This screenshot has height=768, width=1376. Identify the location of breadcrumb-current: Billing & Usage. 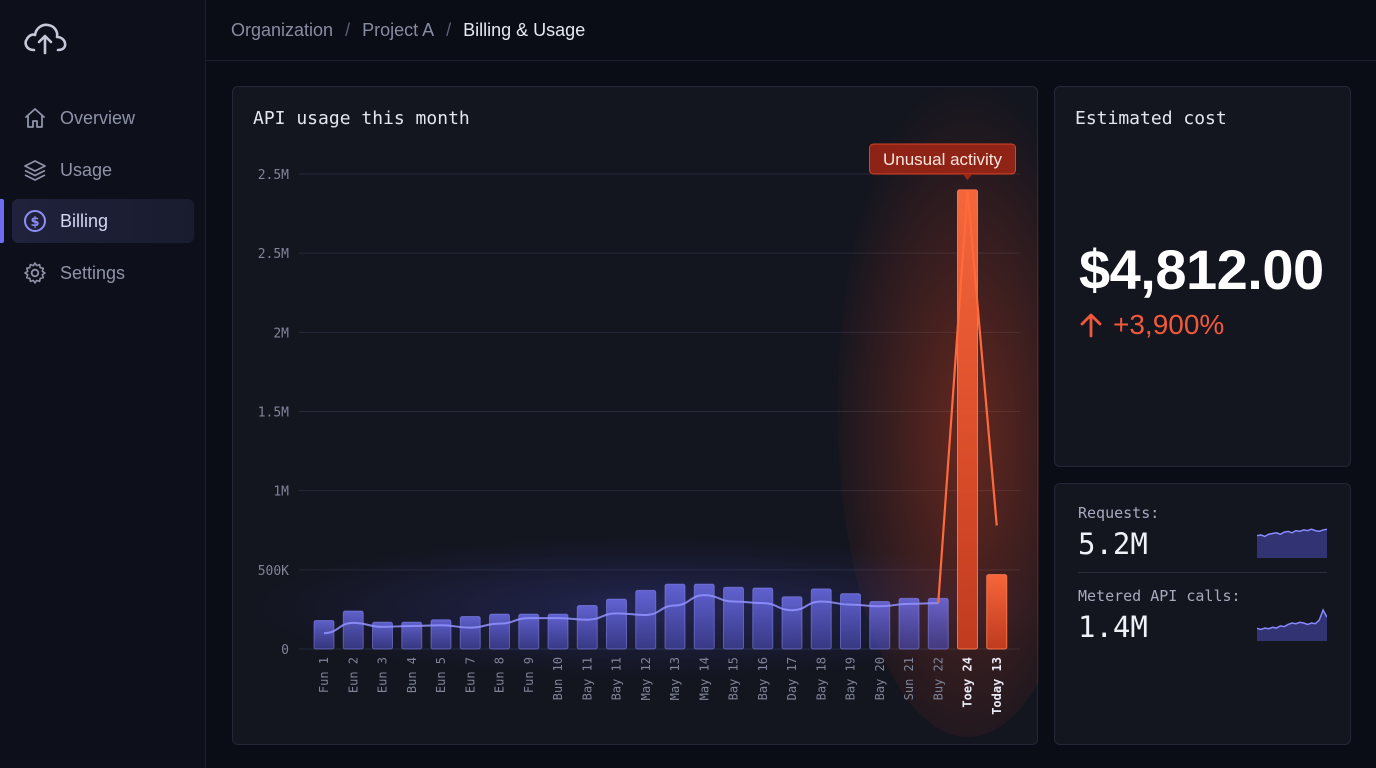
(524, 29).